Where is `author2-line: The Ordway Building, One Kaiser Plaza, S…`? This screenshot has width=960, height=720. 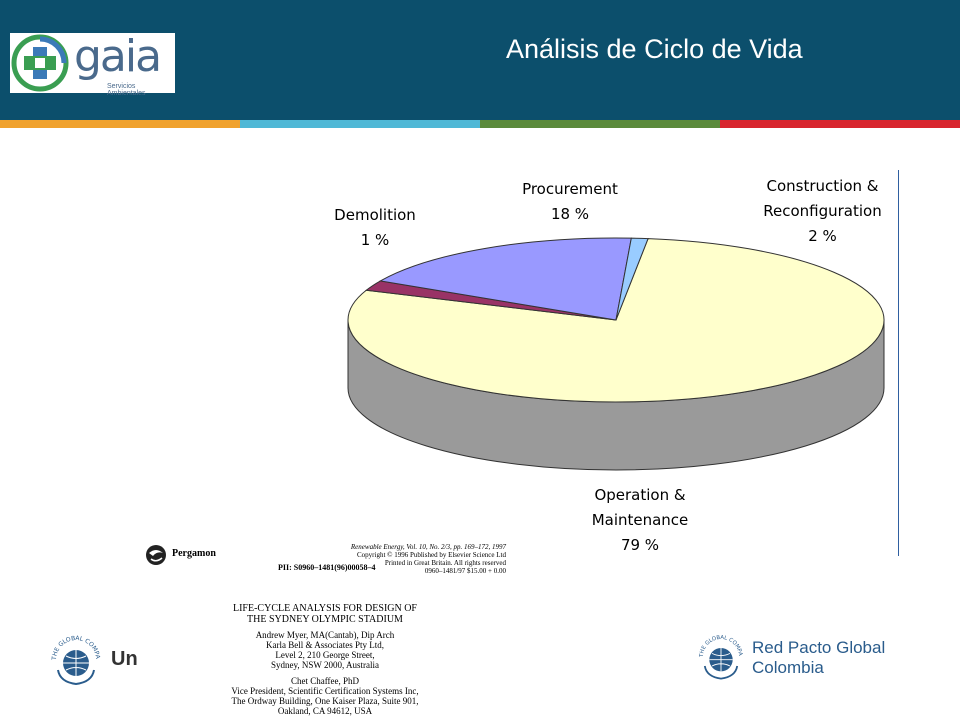 author2-line: The Ordway Building, One Kaiser Plaza, S… is located at coordinates (325, 701).